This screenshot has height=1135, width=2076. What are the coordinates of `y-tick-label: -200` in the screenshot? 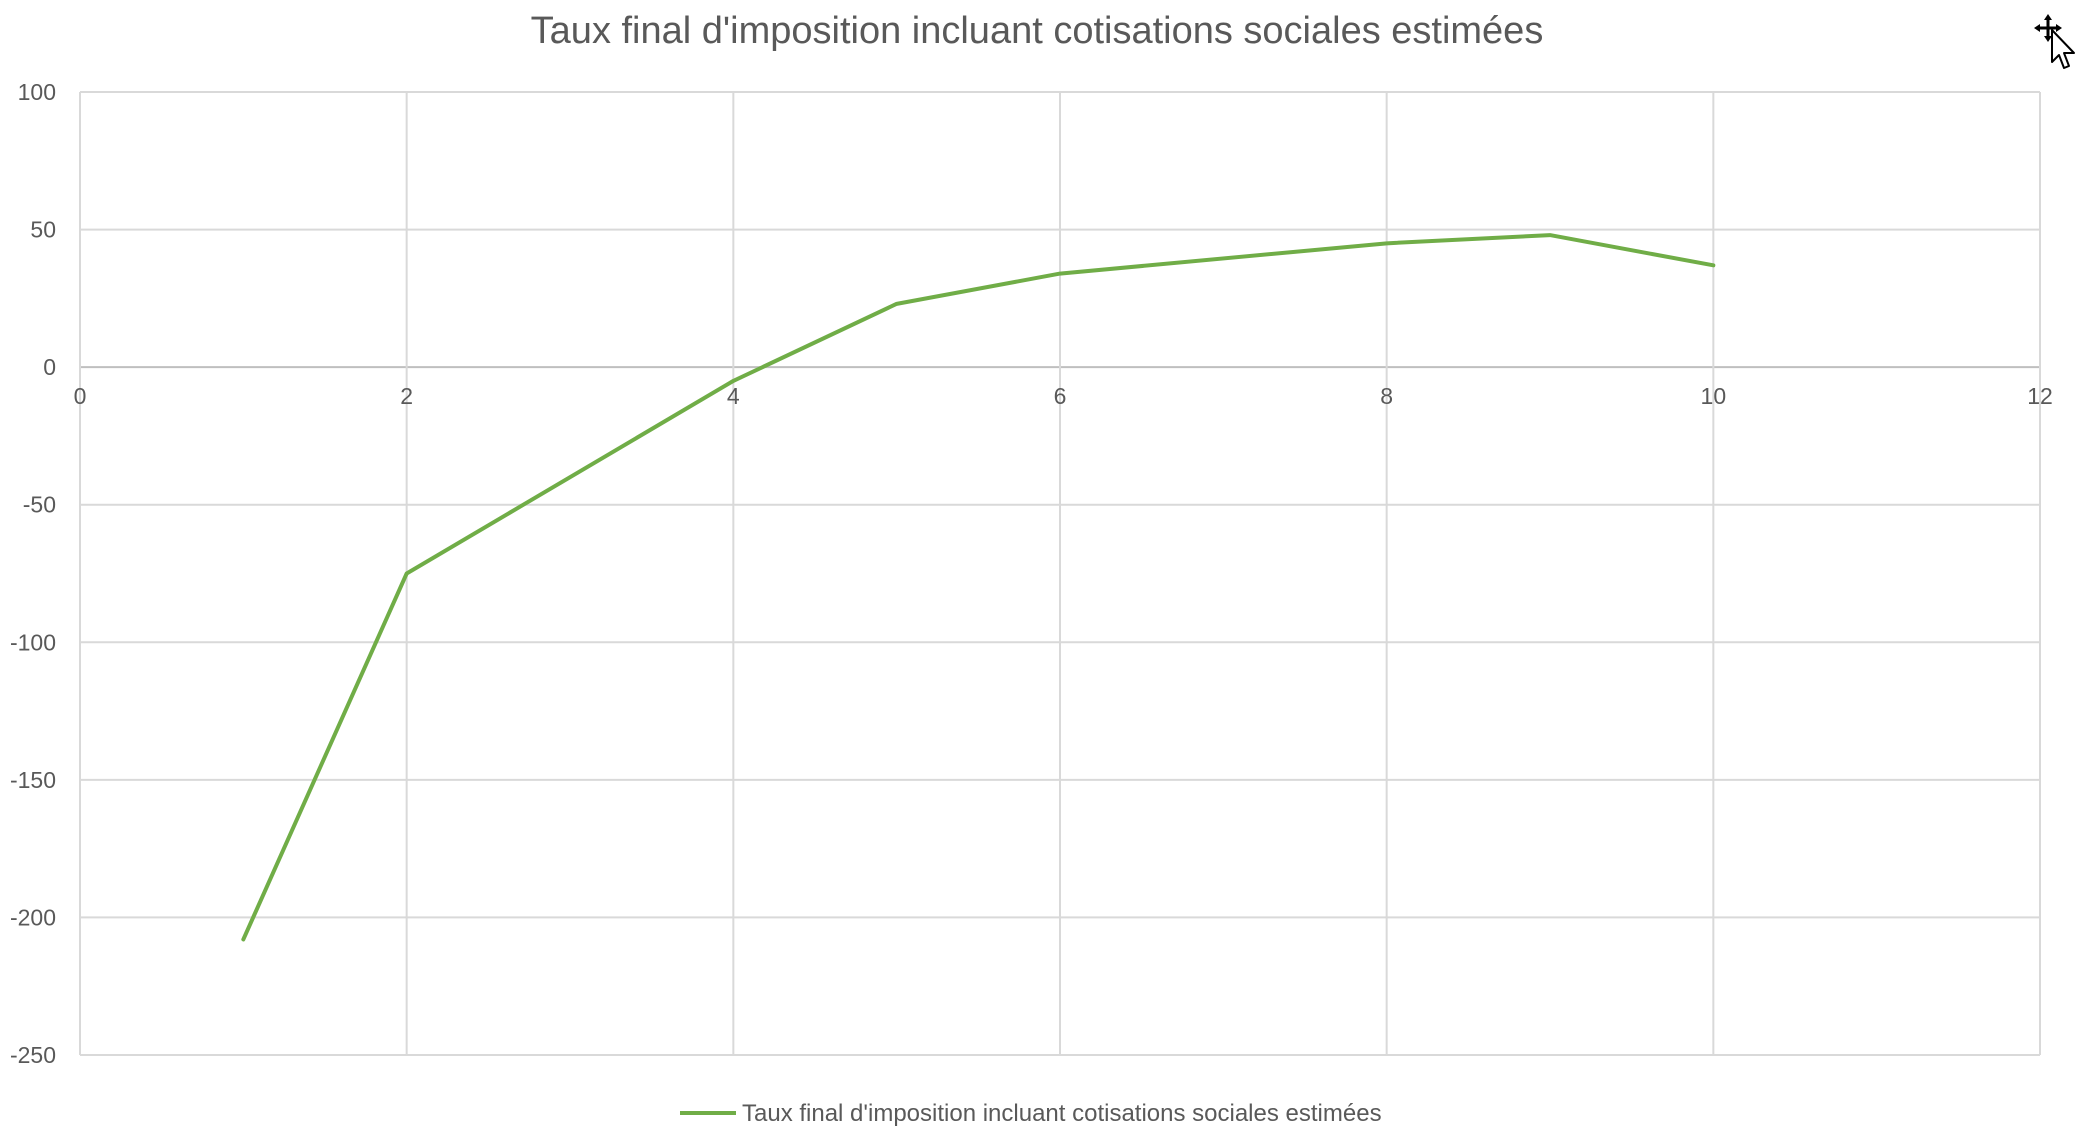 It's located at (33, 917).